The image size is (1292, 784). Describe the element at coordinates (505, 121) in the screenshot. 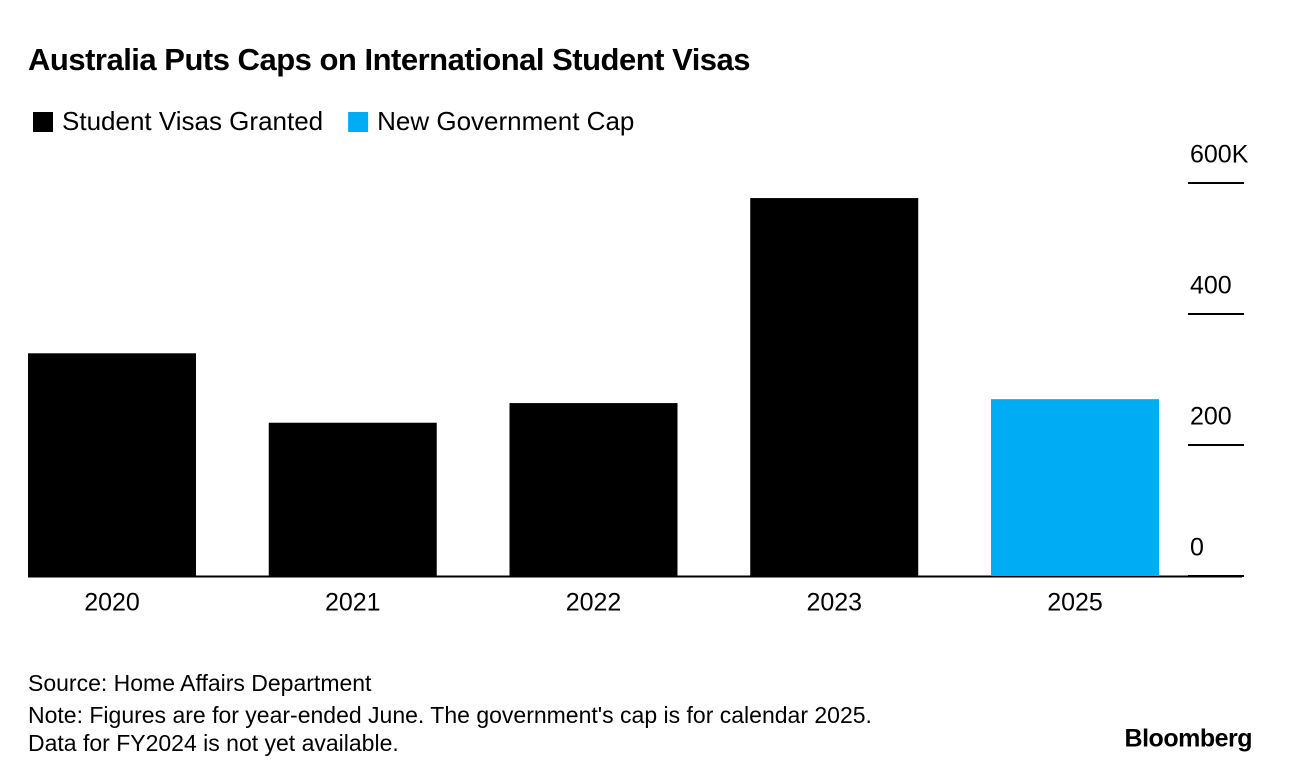

I see `legend-label: New Government Cap` at that location.